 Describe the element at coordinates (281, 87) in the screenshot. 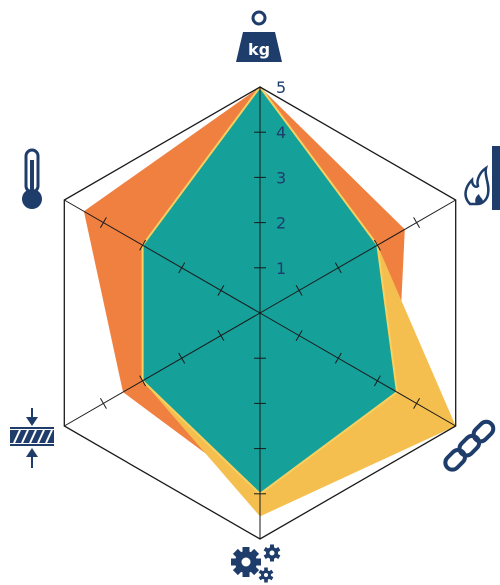

I see `scale-tick-label: 5` at that location.